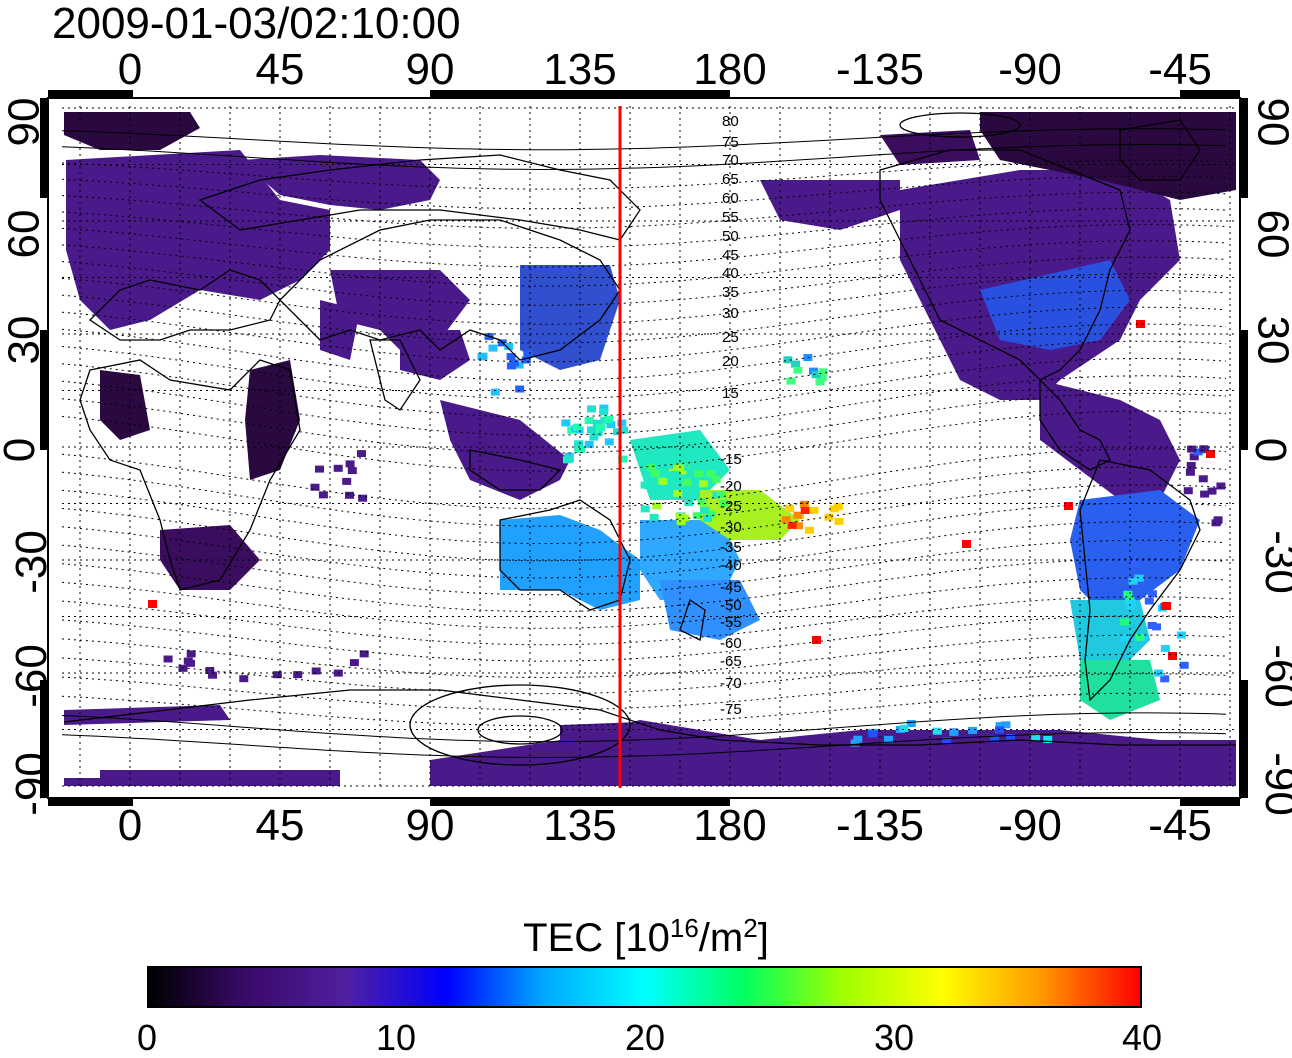  I want to click on contour-label: 25, so click(730, 337).